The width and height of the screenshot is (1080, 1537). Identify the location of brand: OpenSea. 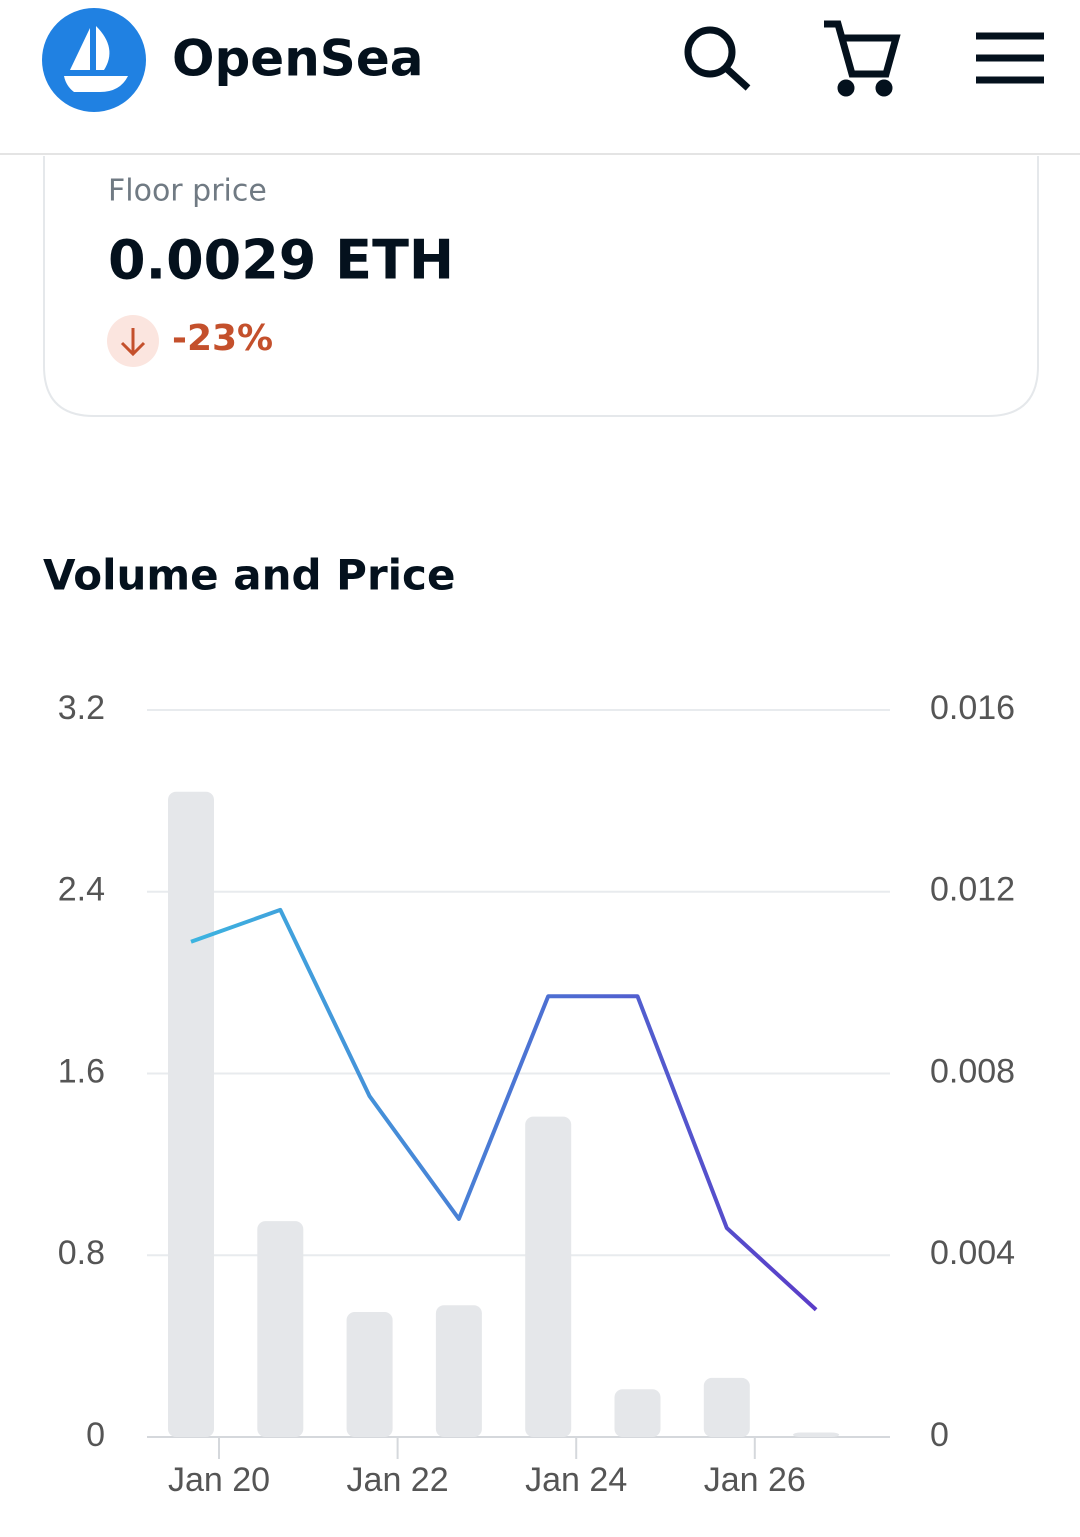
(297, 59).